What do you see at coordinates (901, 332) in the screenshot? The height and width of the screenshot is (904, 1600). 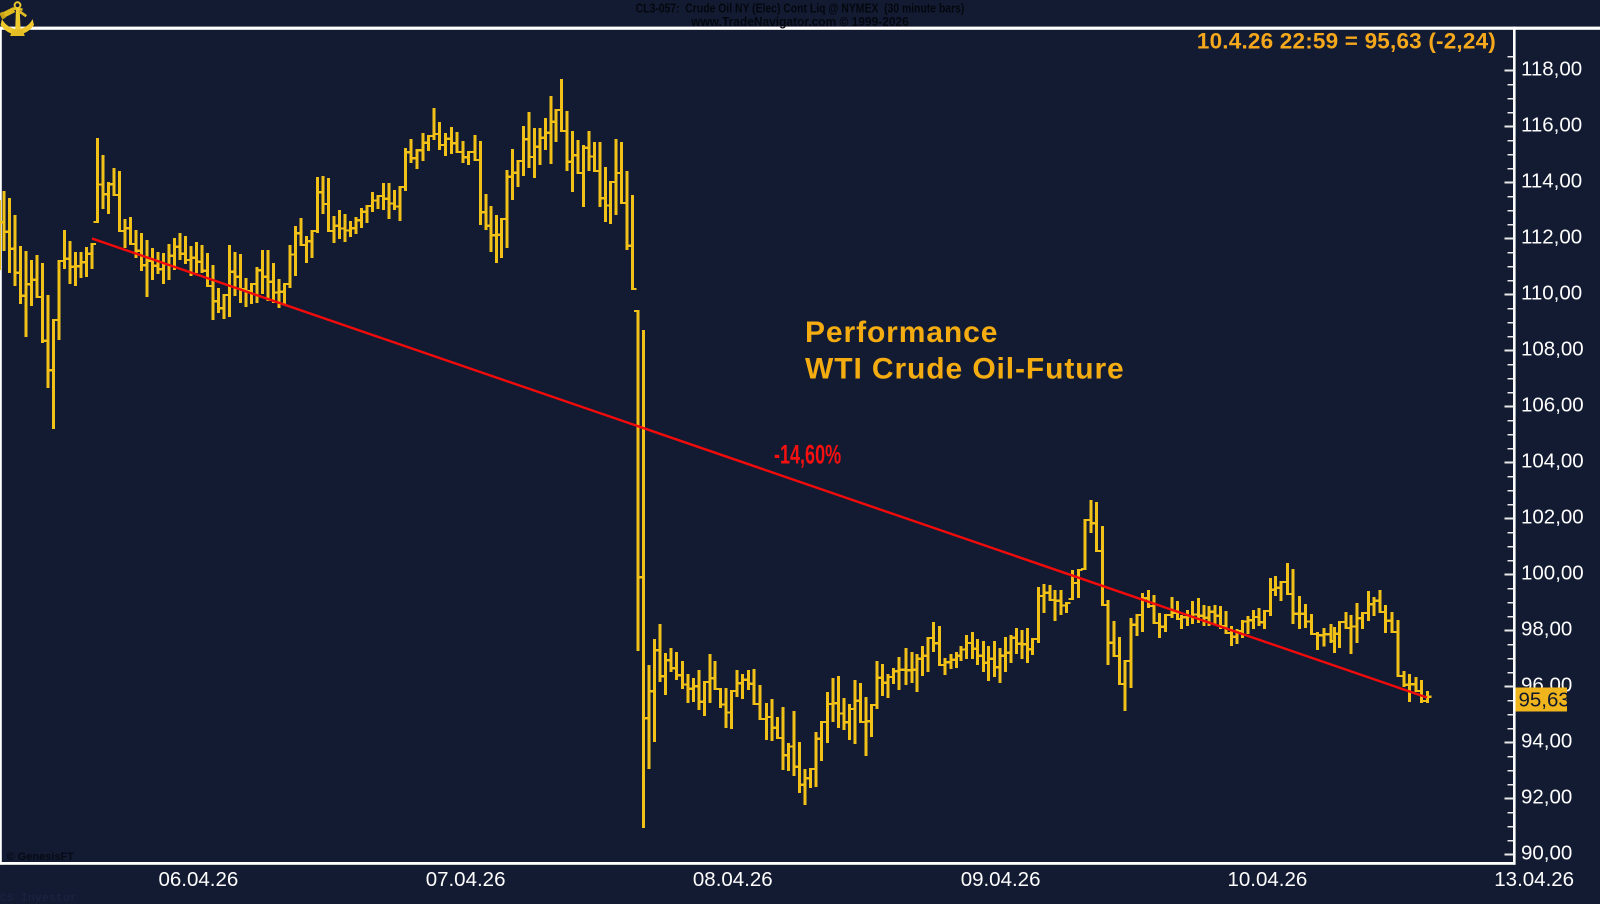 I see `svg-text: Performance` at bounding box center [901, 332].